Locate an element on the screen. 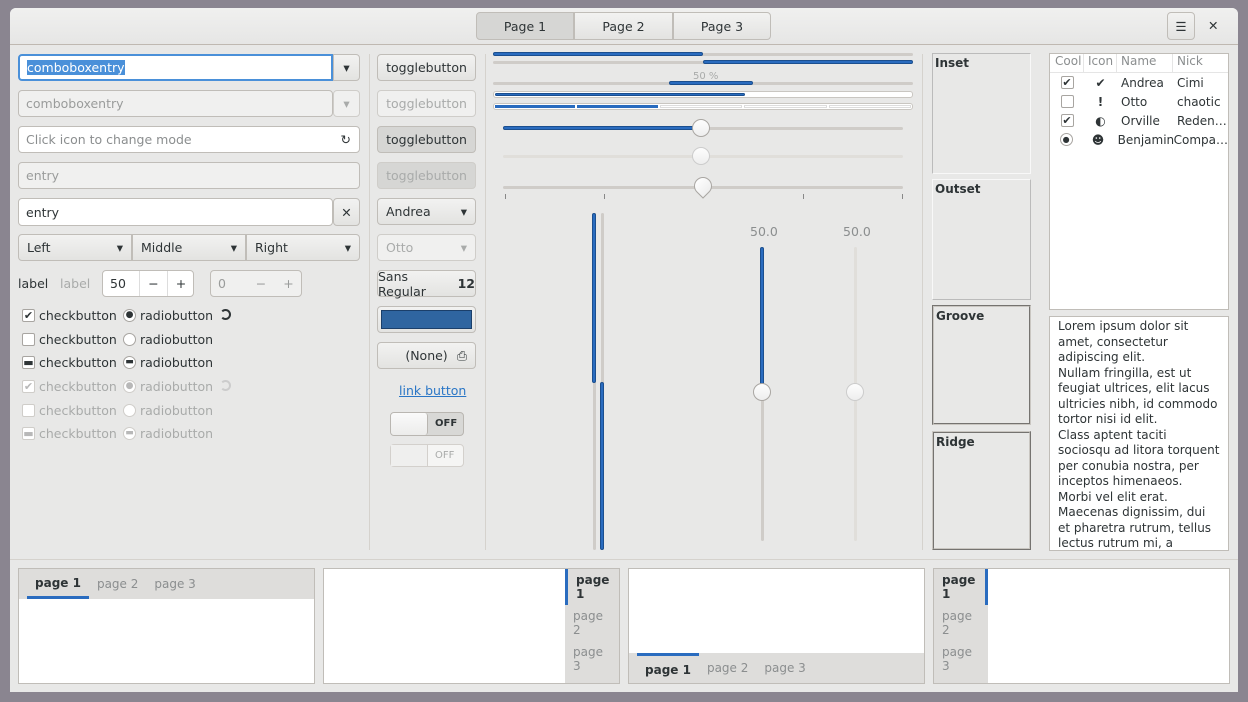 The width and height of the screenshot is (1248, 702). radiobutton: radiobutton is located at coordinates (168, 339).